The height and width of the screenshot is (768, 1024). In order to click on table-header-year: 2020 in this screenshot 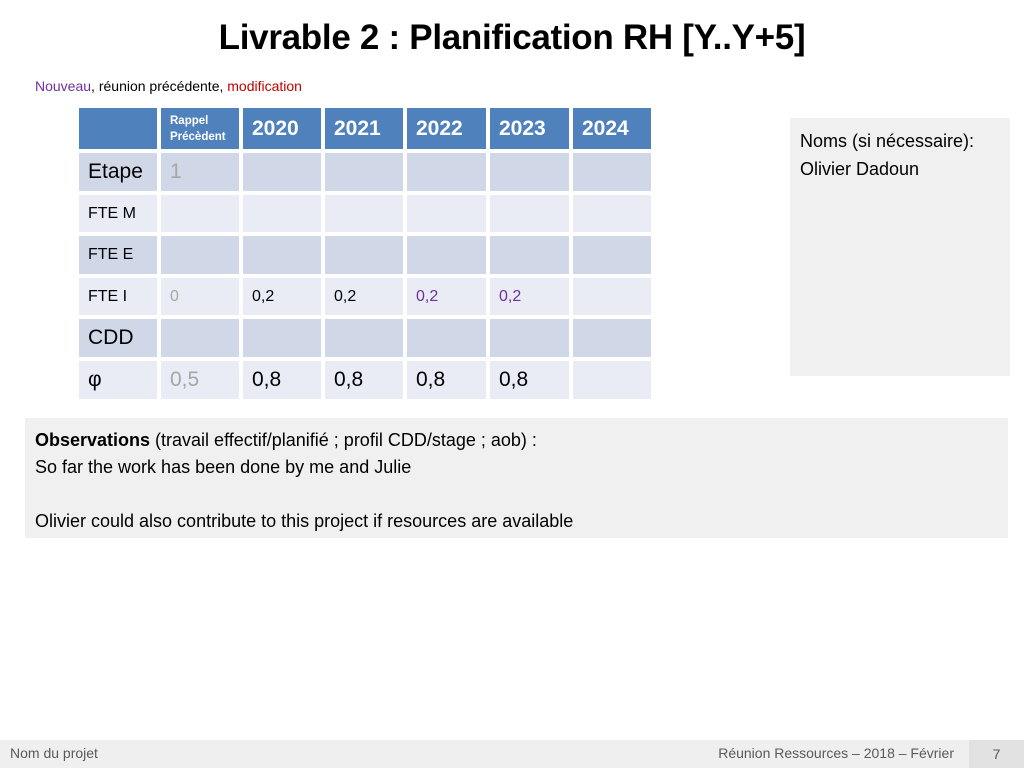, I will do `click(282, 128)`.